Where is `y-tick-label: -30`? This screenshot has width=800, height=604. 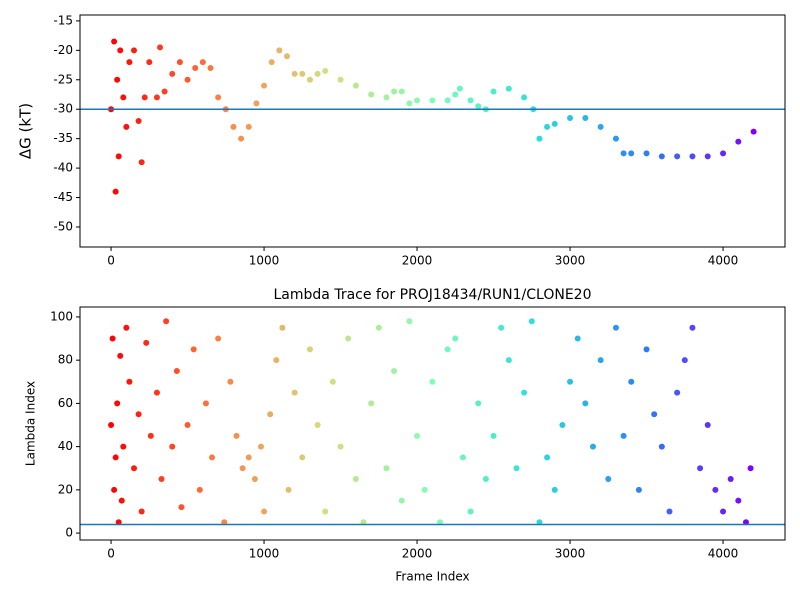 y-tick-label: -30 is located at coordinates (63, 109).